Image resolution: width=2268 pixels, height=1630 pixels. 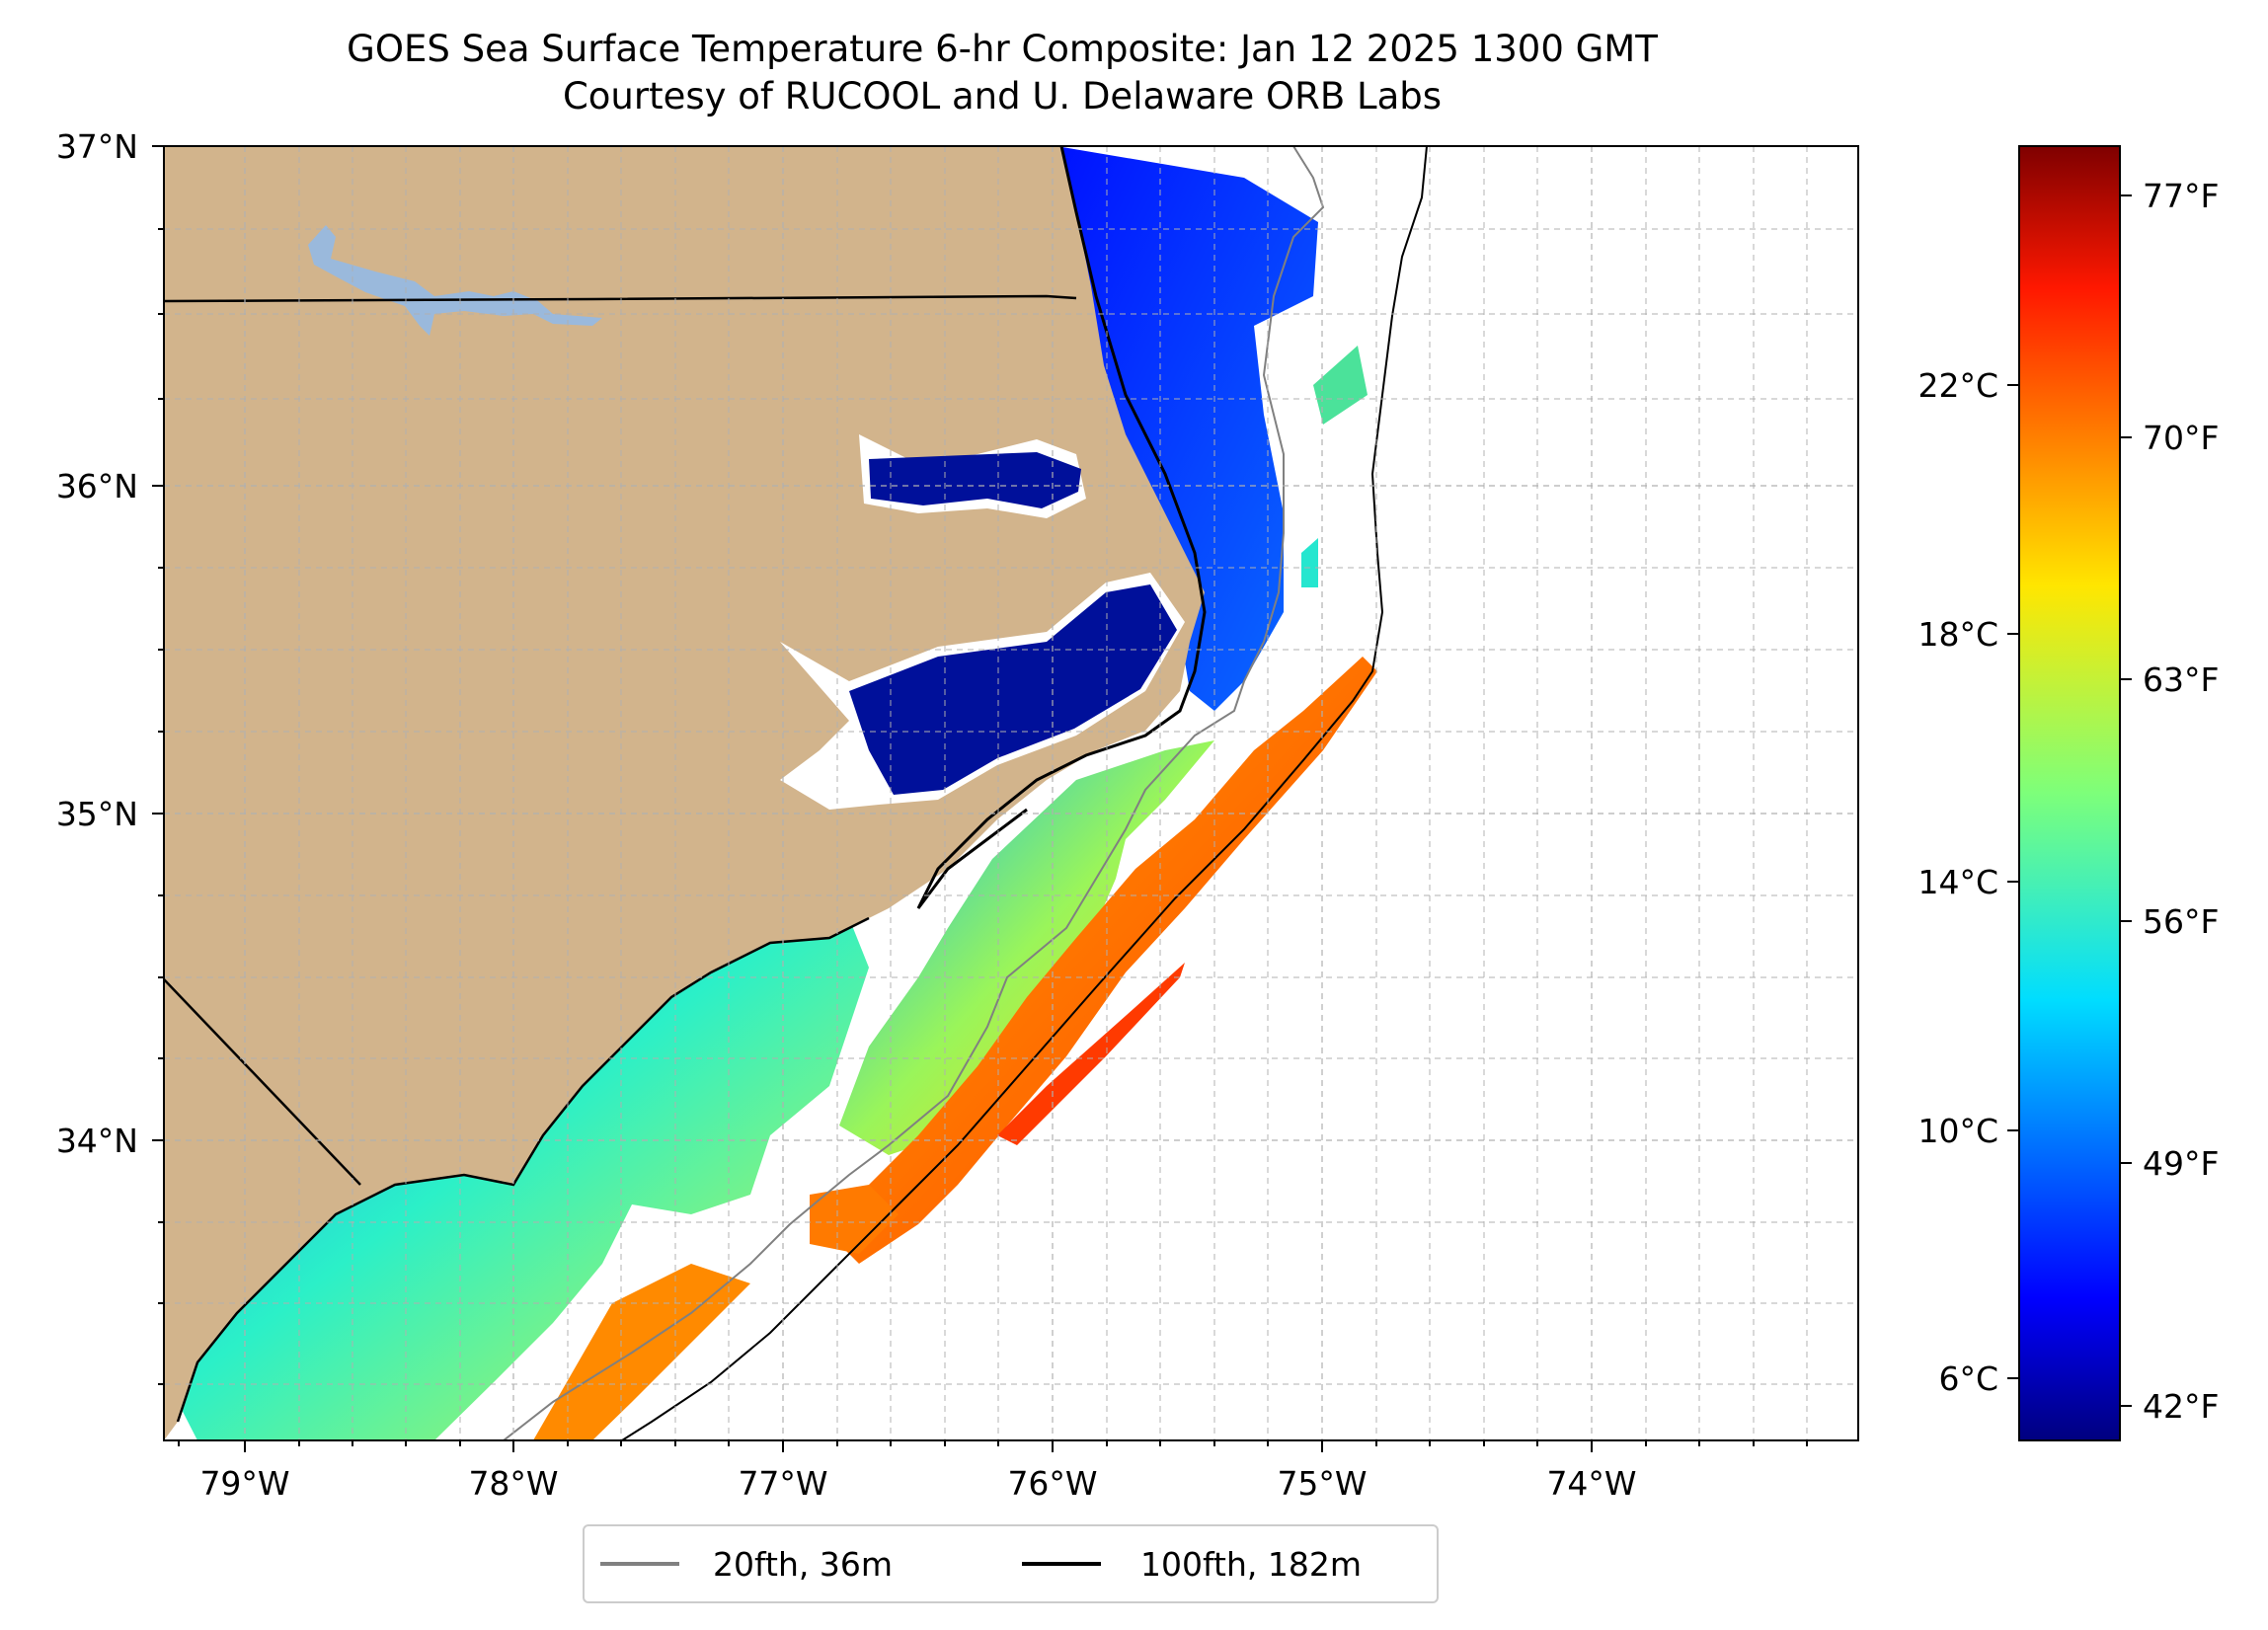 I want to click on colorbar-fahrenheit-ticks, so click(x=2126, y=800).